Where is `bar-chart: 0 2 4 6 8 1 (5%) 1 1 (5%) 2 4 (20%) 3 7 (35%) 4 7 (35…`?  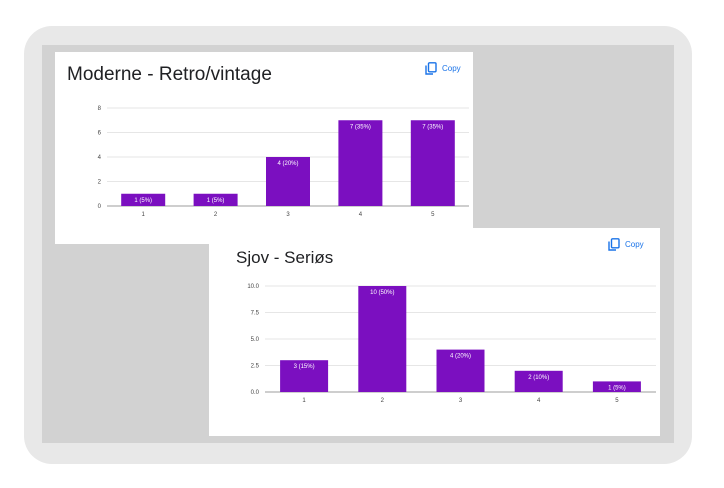
bar-chart: 0 2 4 6 8 1 (5%) 1 1 (5%) 2 4 (20%) 3 7 (35%) 4 7 (35… is located at coordinates (283, 162).